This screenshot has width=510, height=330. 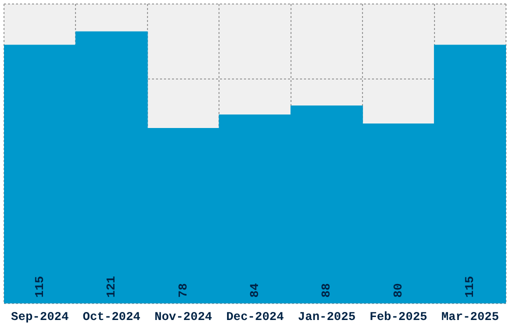 I want to click on x-tick-label: Oct-2024, so click(x=111, y=317).